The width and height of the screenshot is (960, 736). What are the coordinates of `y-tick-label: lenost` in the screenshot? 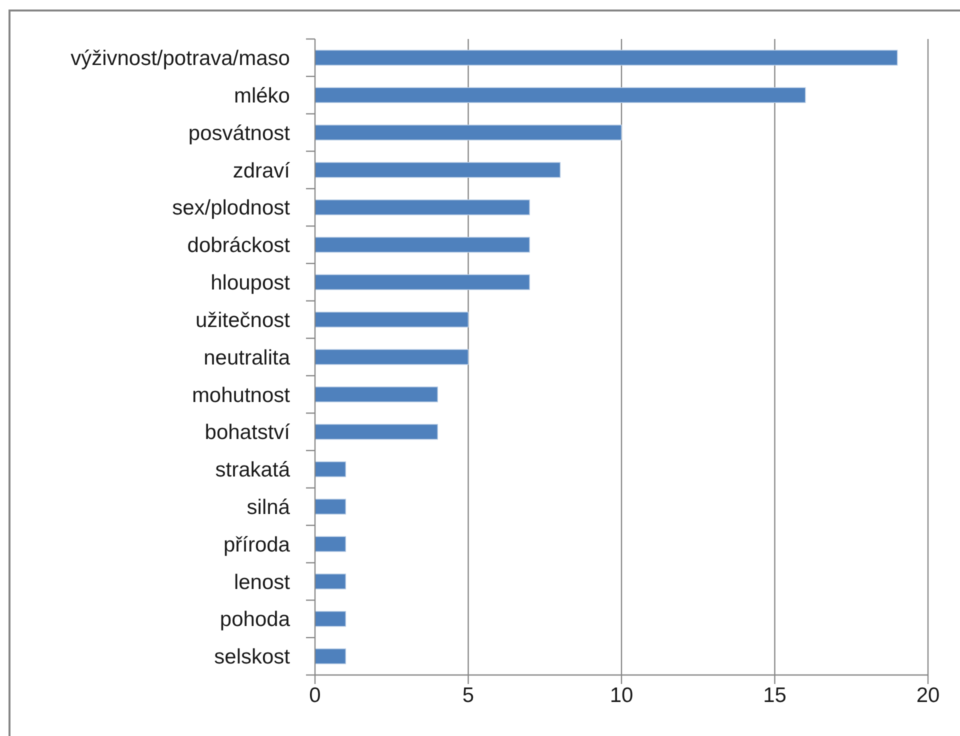 It's located at (262, 582).